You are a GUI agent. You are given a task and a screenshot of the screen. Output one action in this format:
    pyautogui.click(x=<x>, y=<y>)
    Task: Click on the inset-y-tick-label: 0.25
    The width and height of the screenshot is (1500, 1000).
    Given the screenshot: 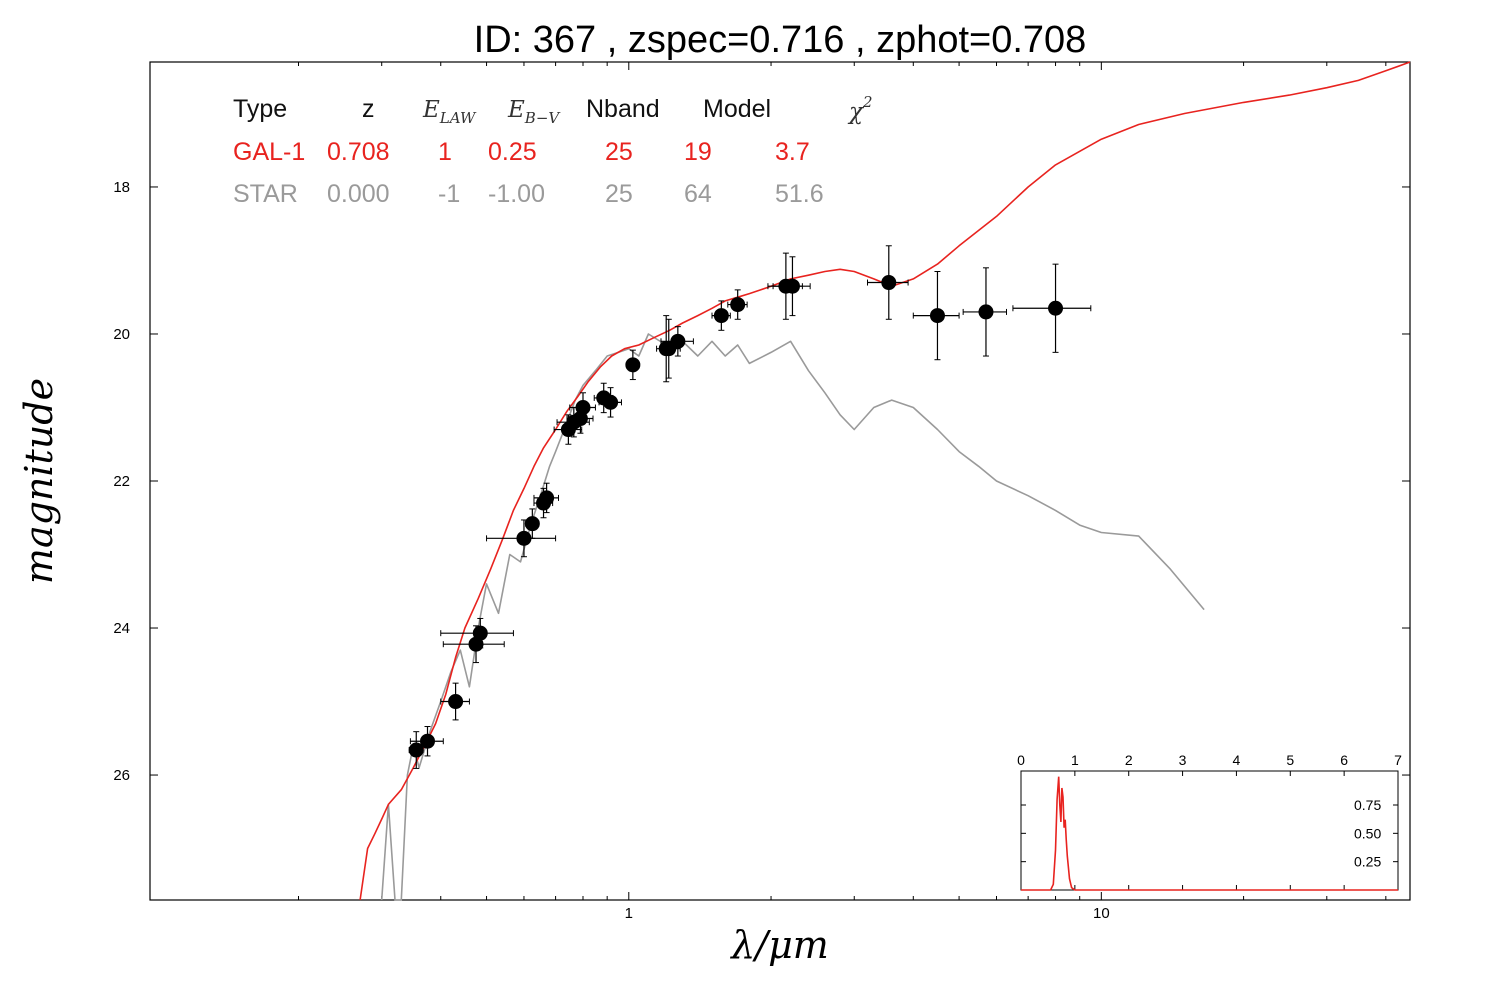 What is the action you would take?
    pyautogui.click(x=1367, y=862)
    